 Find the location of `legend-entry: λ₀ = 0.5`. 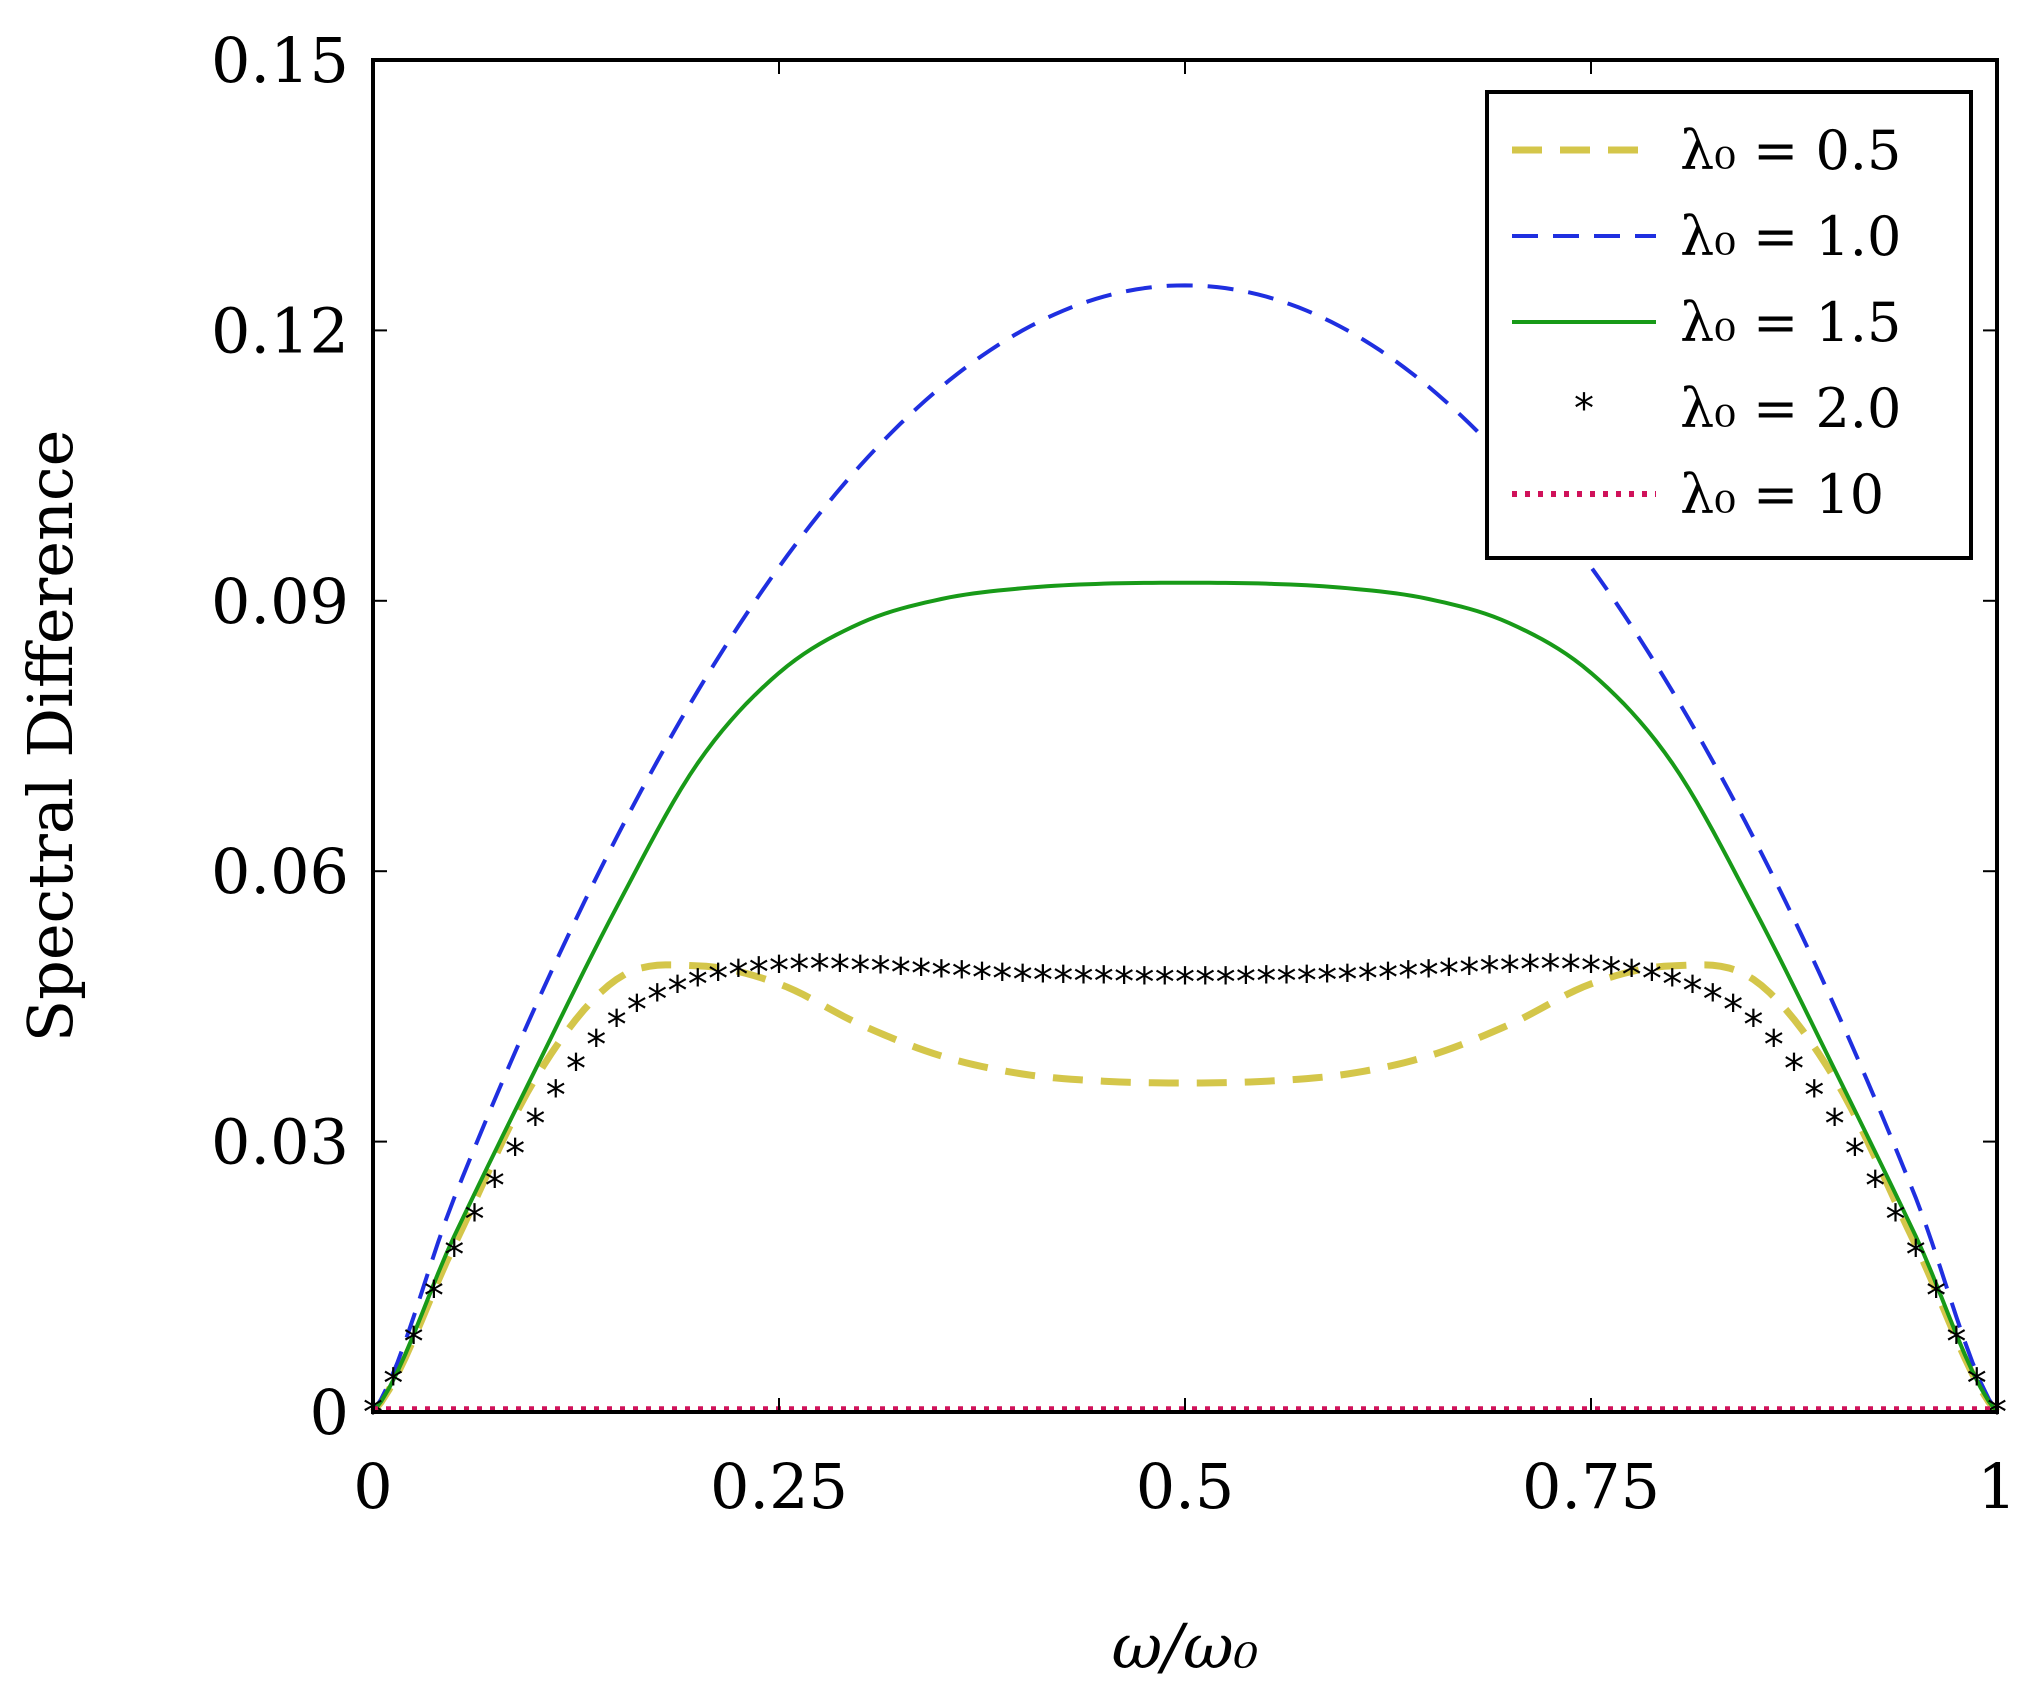

legend-entry: λ₀ = 0.5 is located at coordinates (1706, 150).